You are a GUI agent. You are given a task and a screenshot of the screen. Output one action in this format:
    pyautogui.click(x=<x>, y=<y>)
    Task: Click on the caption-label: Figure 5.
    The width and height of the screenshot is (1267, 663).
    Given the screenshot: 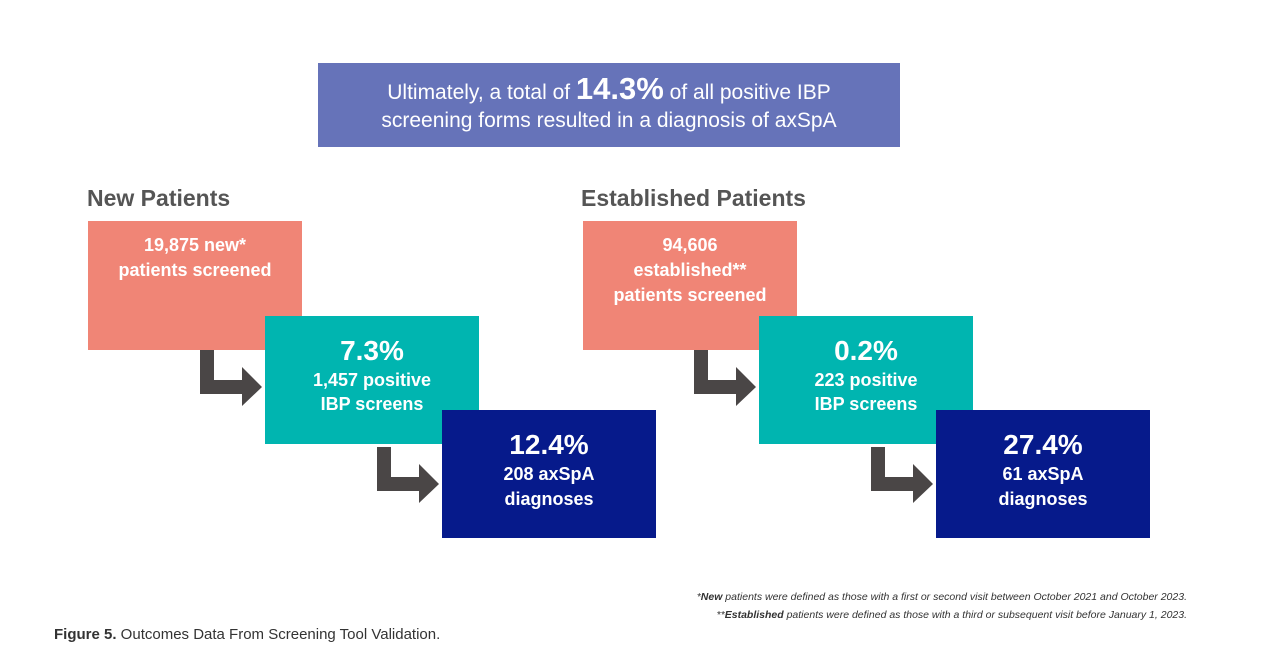 What is the action you would take?
    pyautogui.click(x=85, y=634)
    